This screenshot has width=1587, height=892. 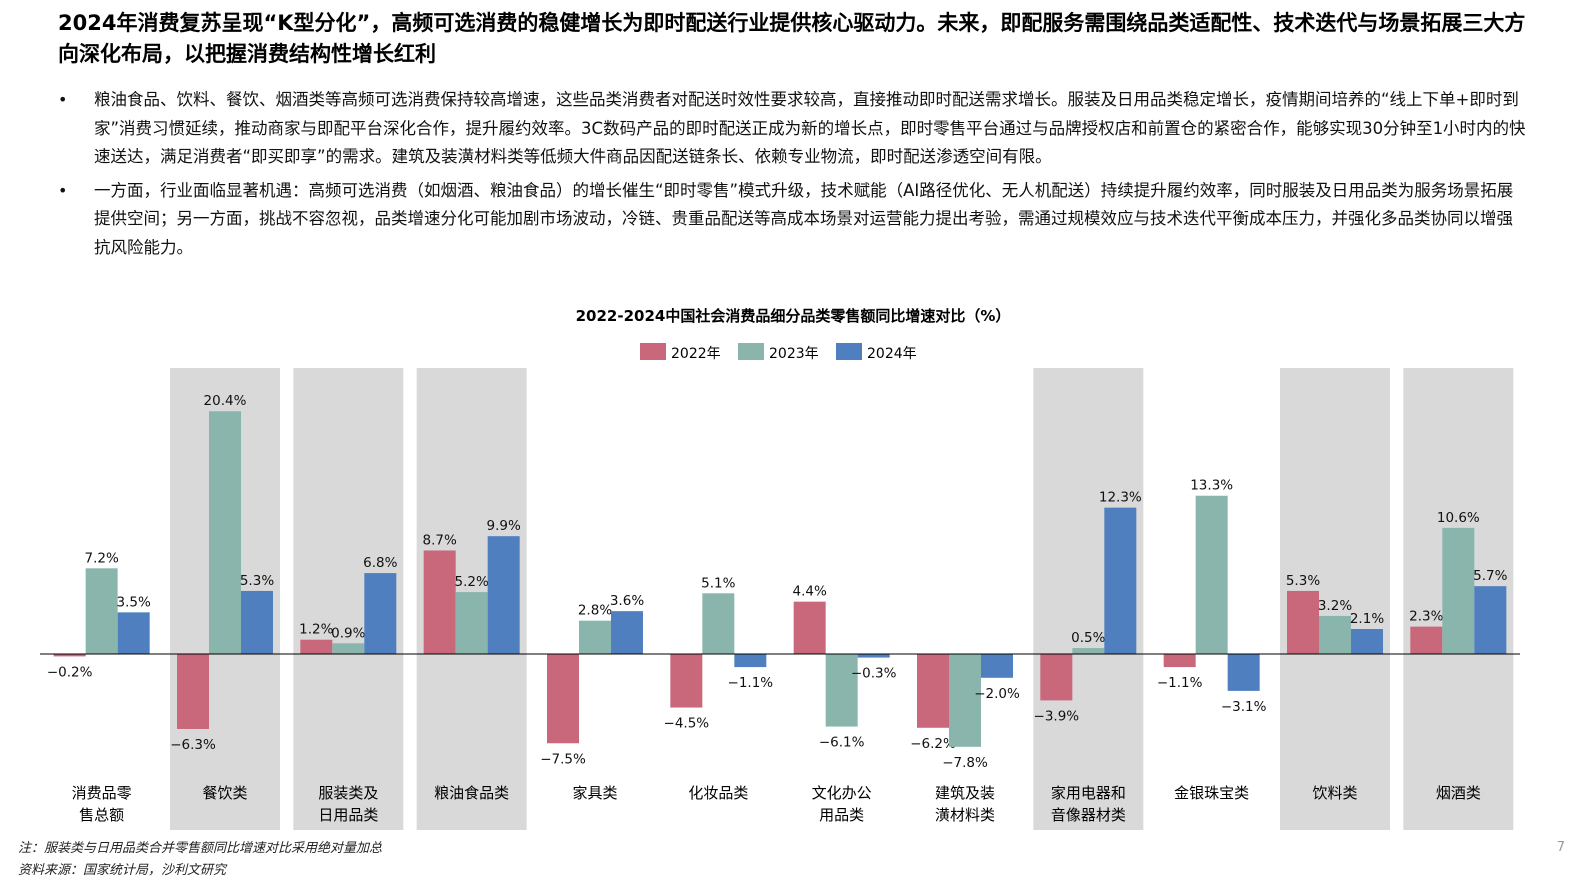 What do you see at coordinates (1057, 716) in the screenshot?
I see `data-label-8-0: −3.9%` at bounding box center [1057, 716].